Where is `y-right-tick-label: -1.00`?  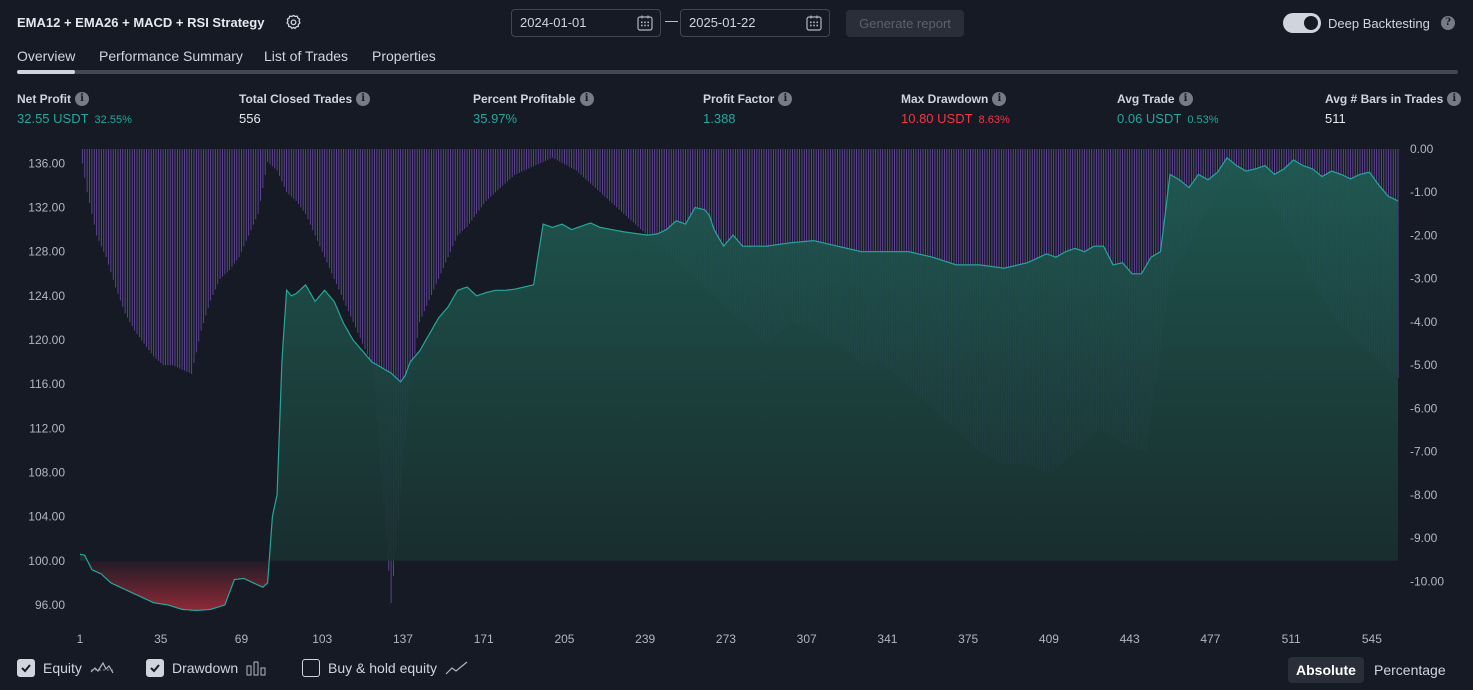 y-right-tick-label: -1.00 is located at coordinates (1424, 192).